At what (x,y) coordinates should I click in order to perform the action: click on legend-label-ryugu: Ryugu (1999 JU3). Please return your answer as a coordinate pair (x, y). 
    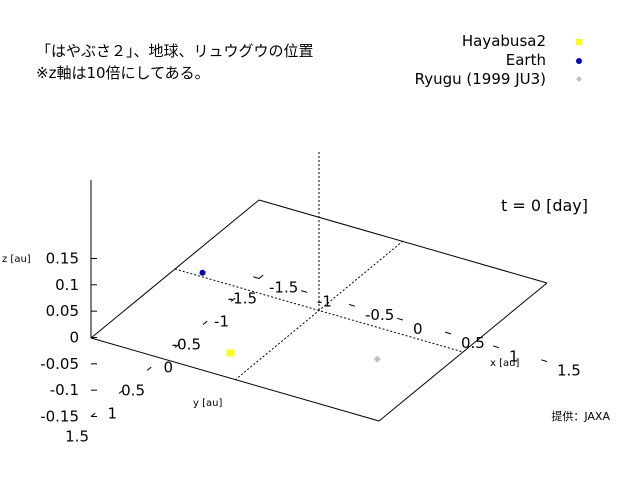
    Looking at the image, I should click on (480, 79).